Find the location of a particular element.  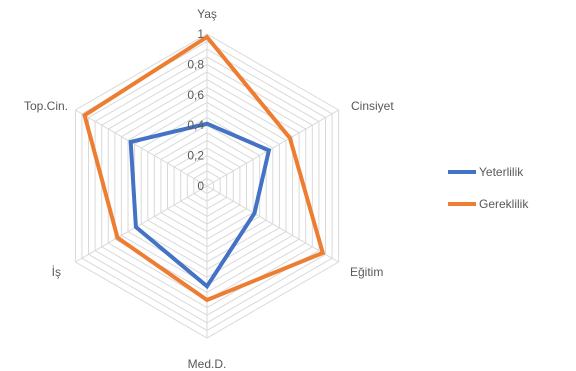

tick-label: 0,6 is located at coordinates (195, 95).